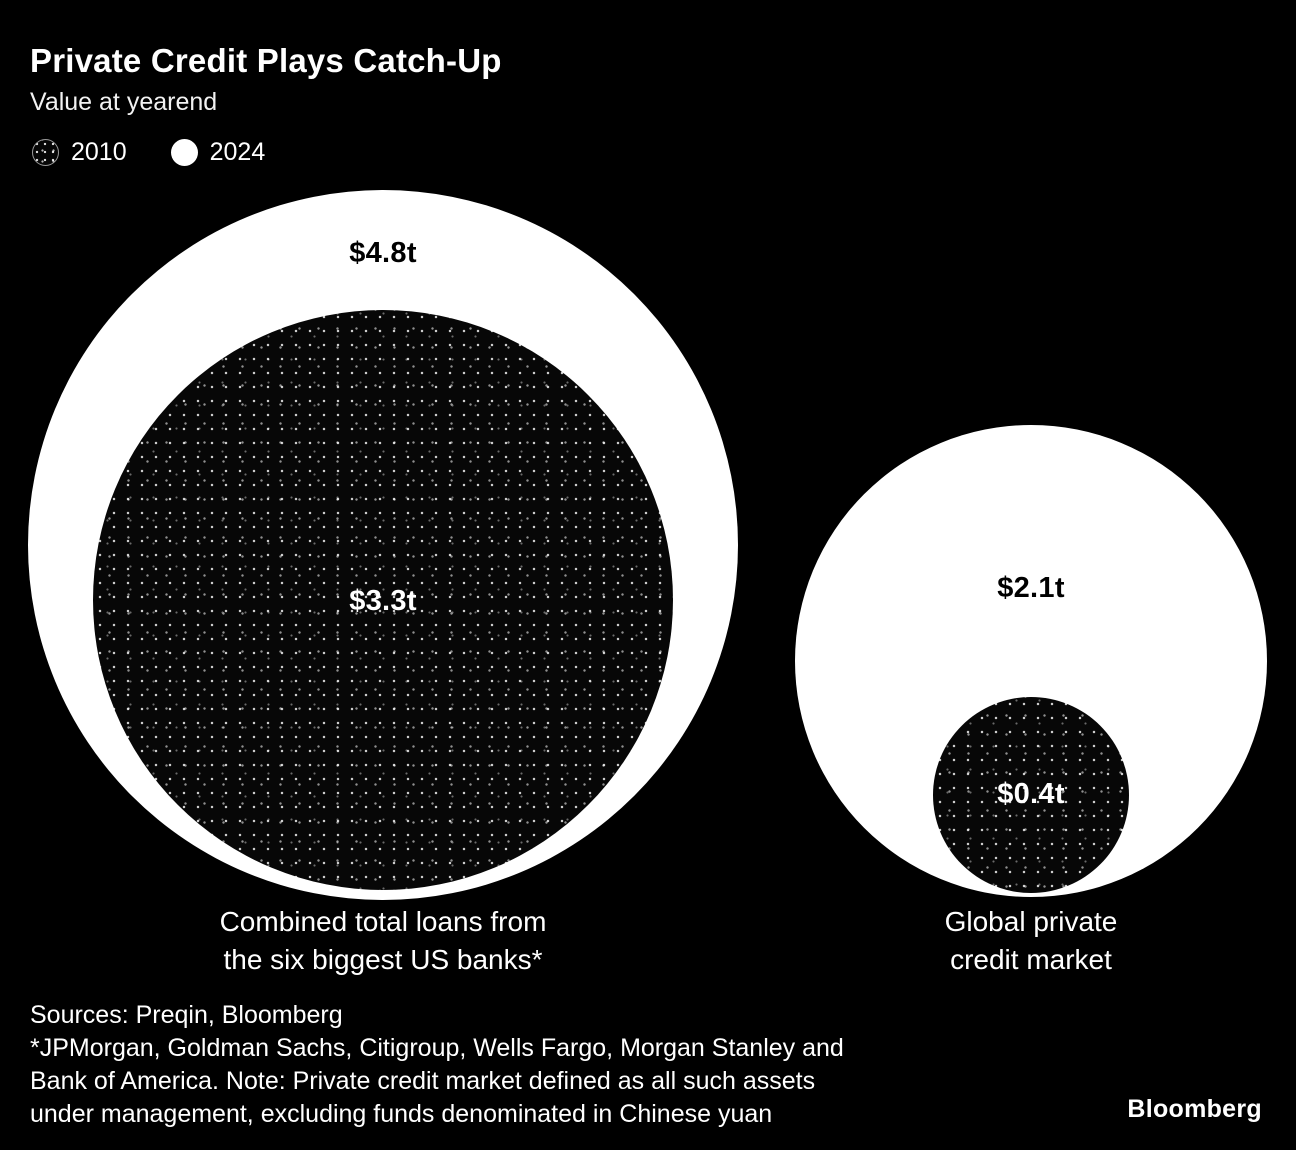 The height and width of the screenshot is (1150, 1296). I want to click on value-label-private-credit-2010: $0.4t, so click(1031, 794).